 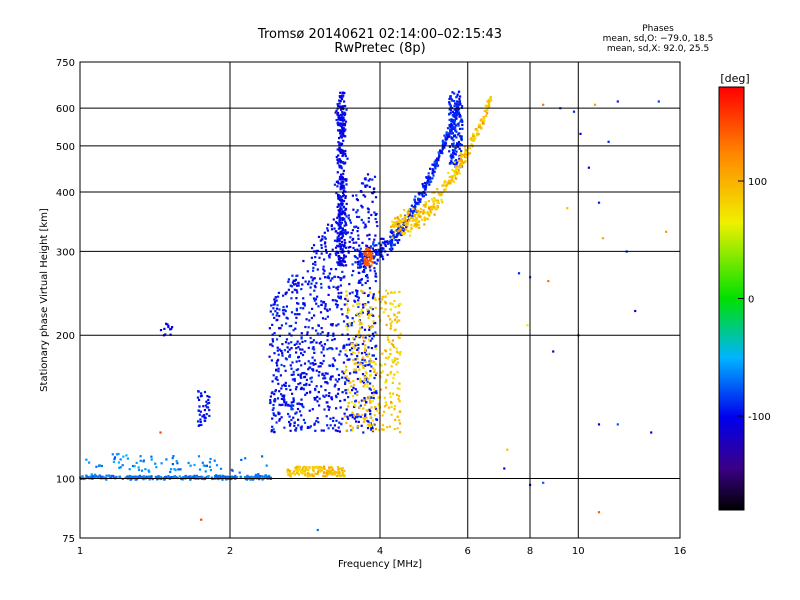 What do you see at coordinates (757, 182) in the screenshot?
I see `colorbar-tick-label: 100` at bounding box center [757, 182].